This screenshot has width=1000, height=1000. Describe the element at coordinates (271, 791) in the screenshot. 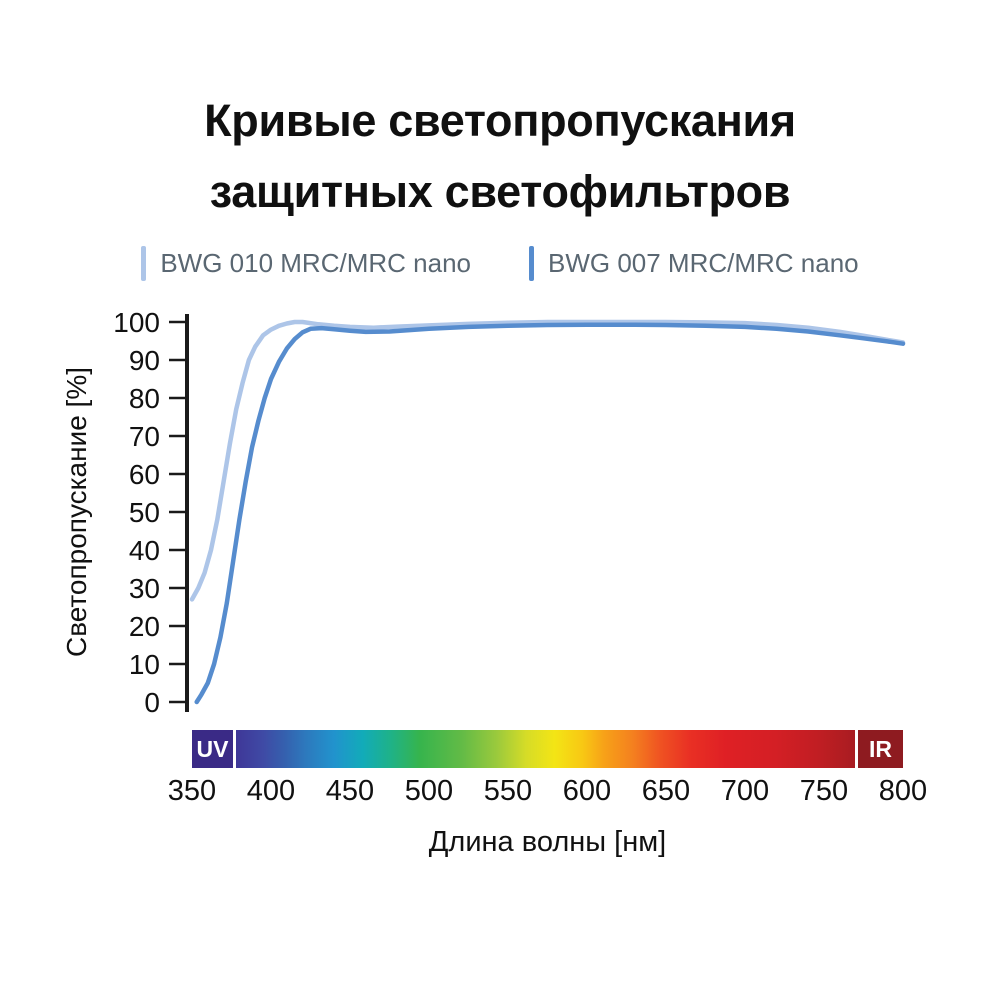

I see `x-tick-label: 400` at that location.